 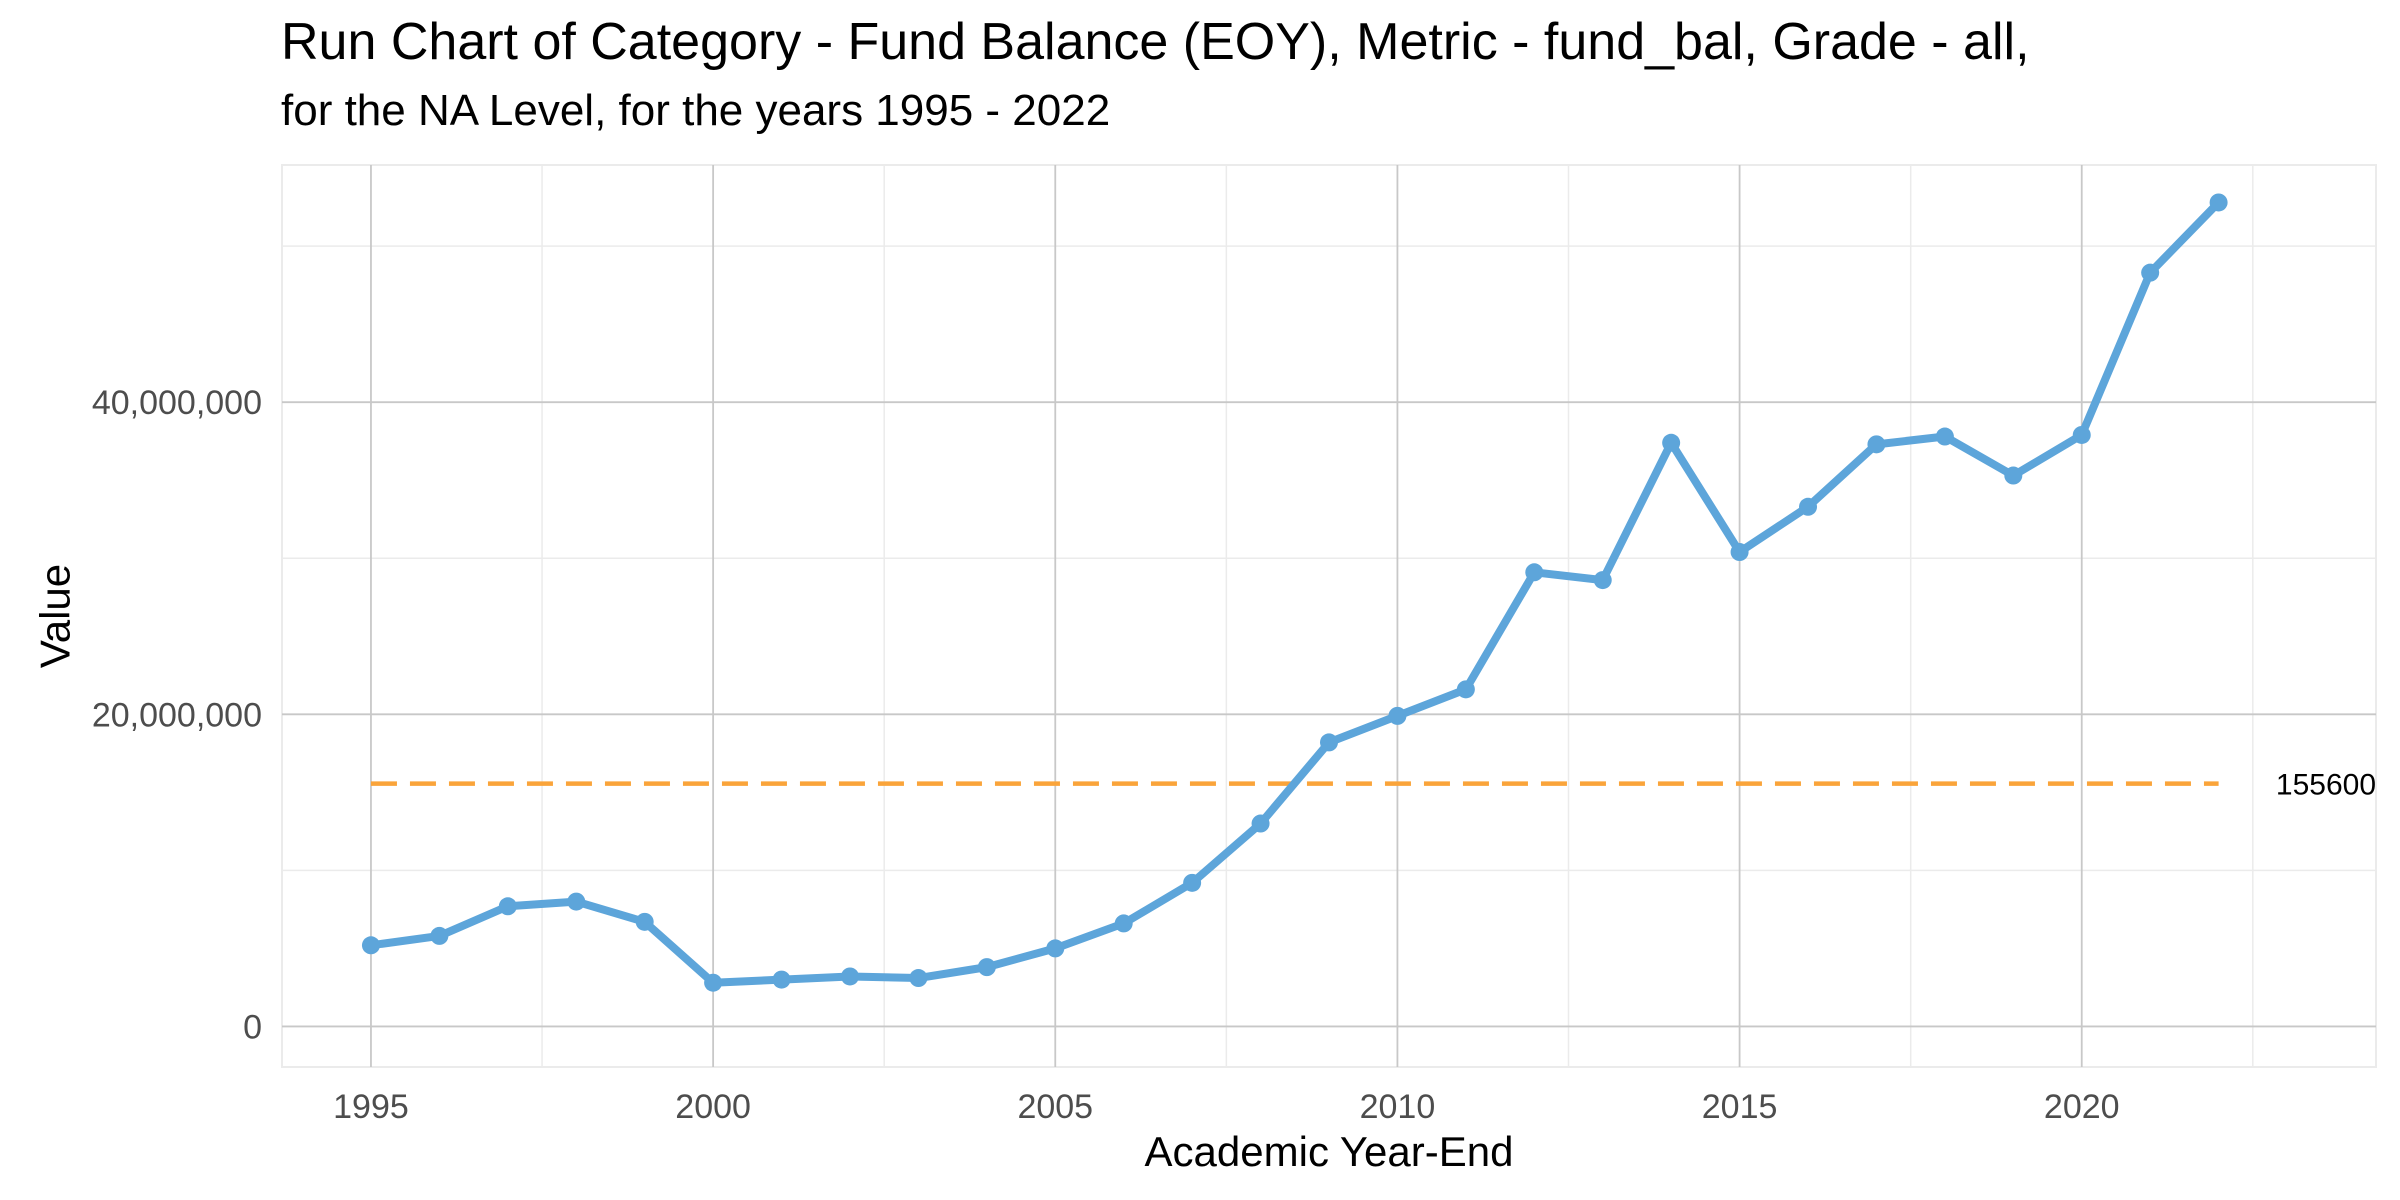 What do you see at coordinates (1740, 1107) in the screenshot?
I see `x-tick-label: 2015` at bounding box center [1740, 1107].